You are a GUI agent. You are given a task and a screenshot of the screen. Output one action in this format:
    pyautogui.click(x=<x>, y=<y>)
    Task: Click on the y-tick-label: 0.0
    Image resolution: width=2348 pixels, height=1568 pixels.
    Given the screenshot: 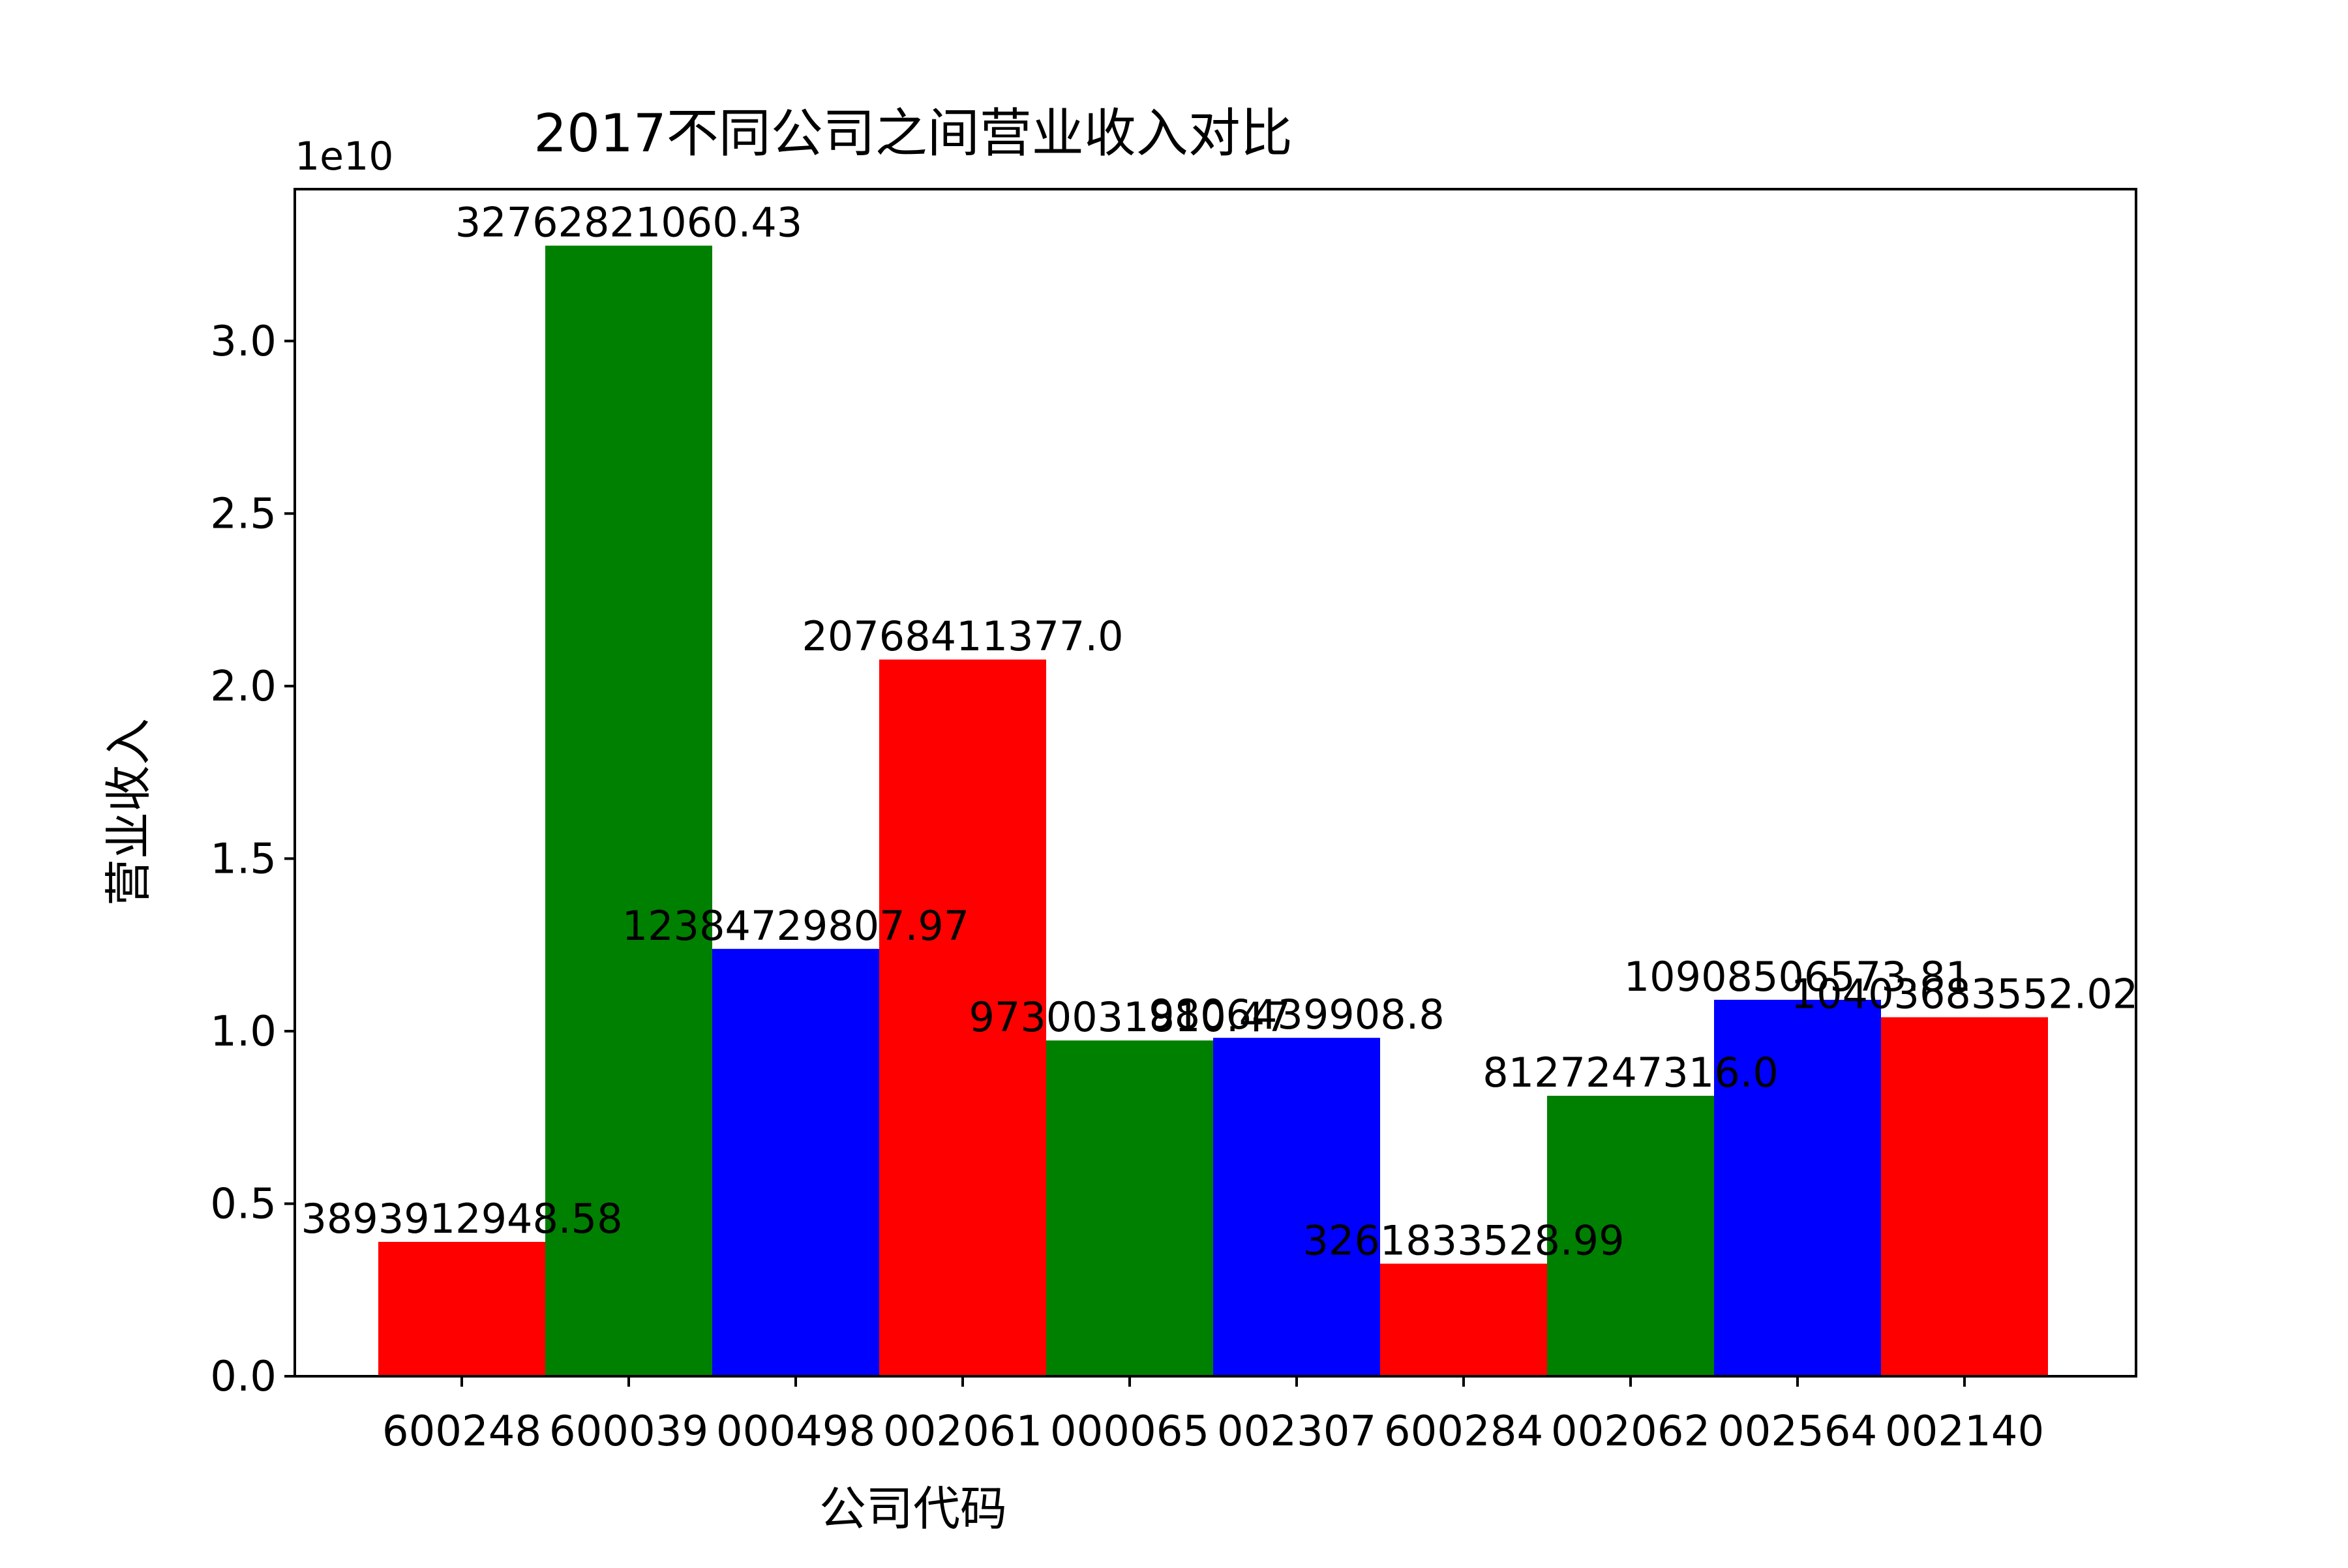 What is the action you would take?
    pyautogui.click(x=244, y=1377)
    